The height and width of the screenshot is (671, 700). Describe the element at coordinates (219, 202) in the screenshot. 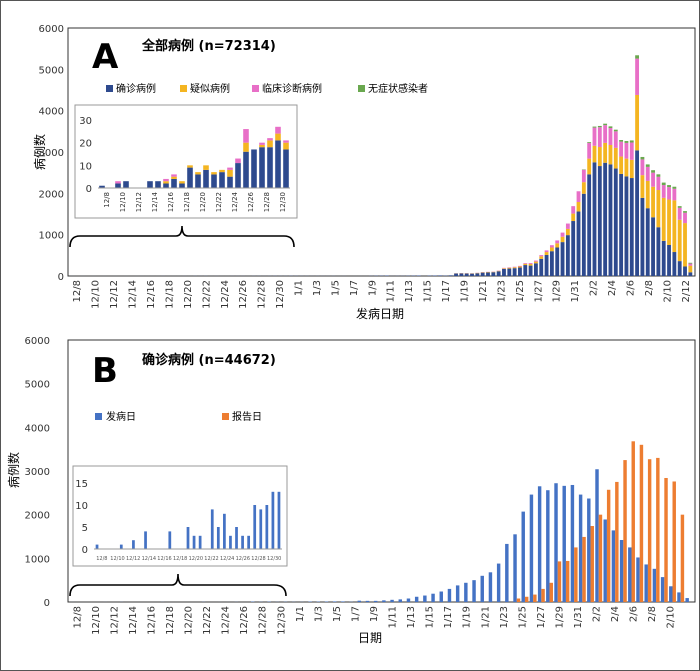

I see `inset-a-x-tick-label: 12/22` at that location.